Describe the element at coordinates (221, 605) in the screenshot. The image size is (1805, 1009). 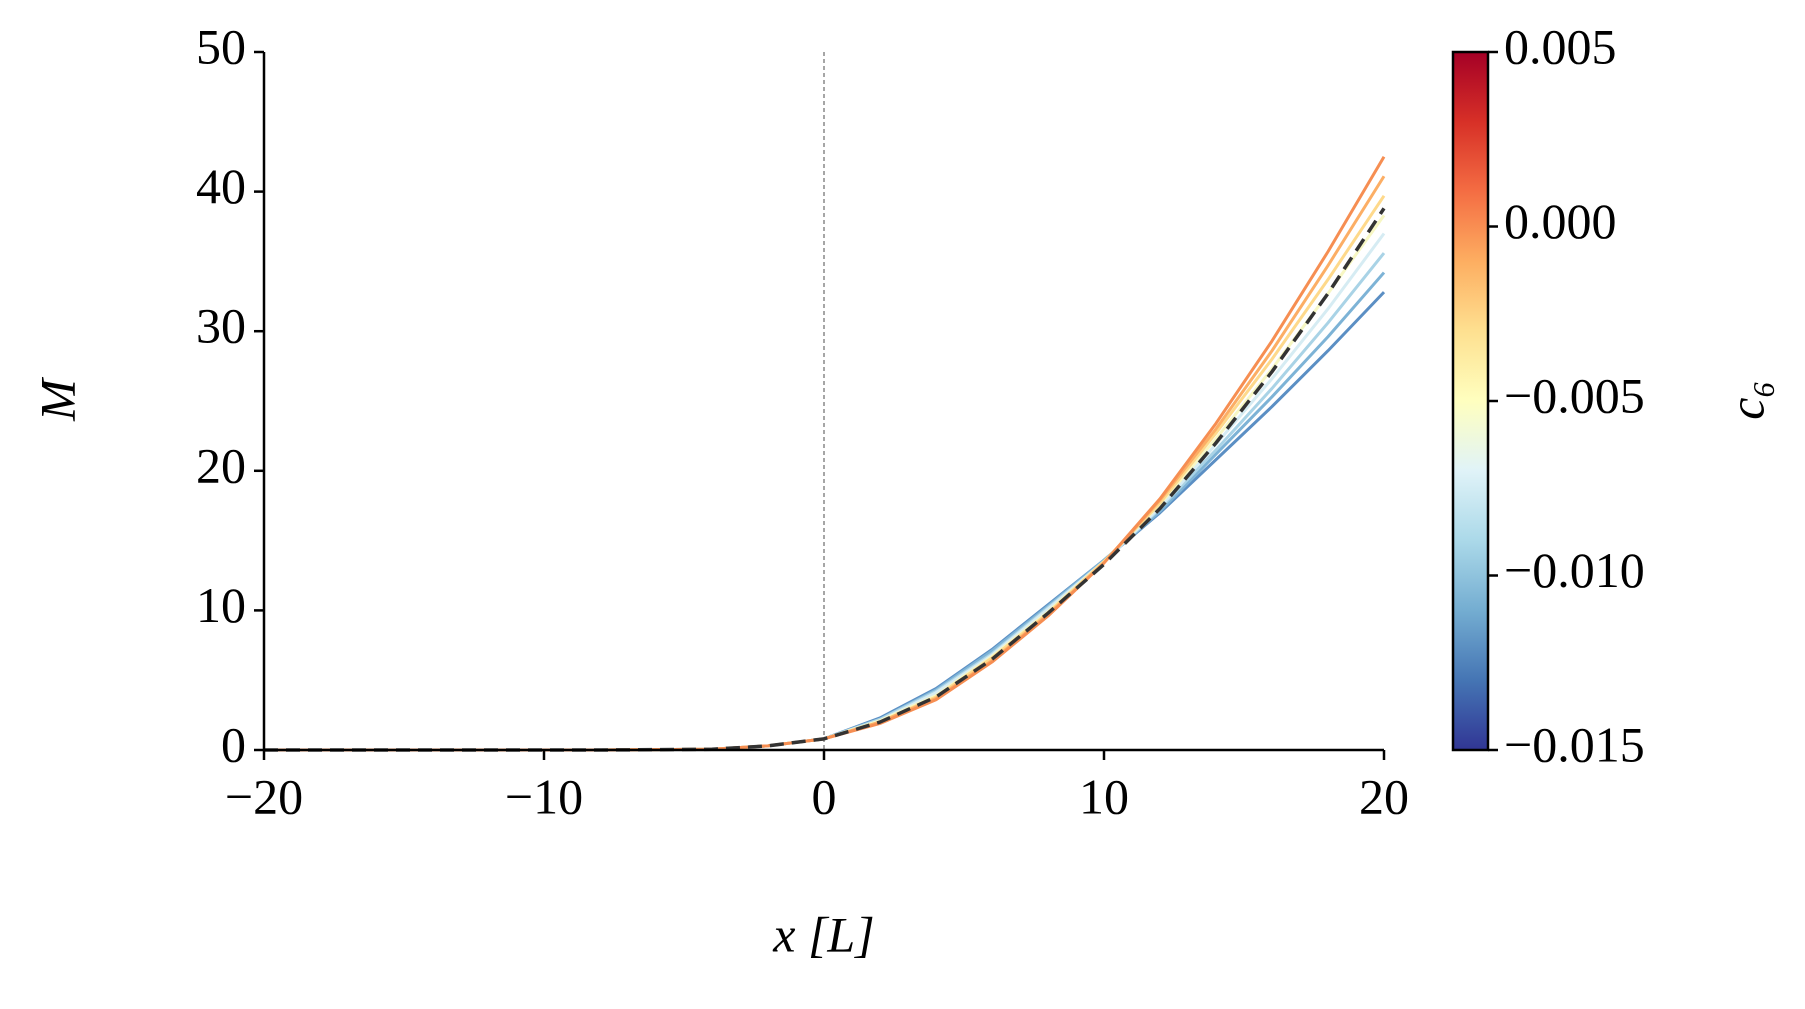
I see `y-tick-label: 10` at that location.